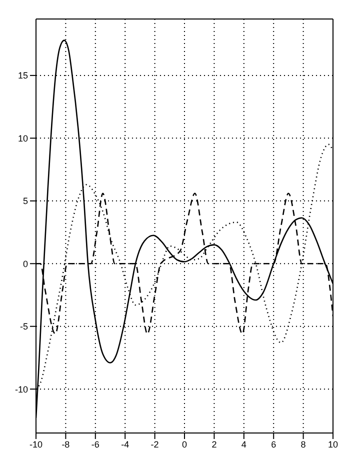  I want to click on x-tick-label: 2, so click(214, 444).